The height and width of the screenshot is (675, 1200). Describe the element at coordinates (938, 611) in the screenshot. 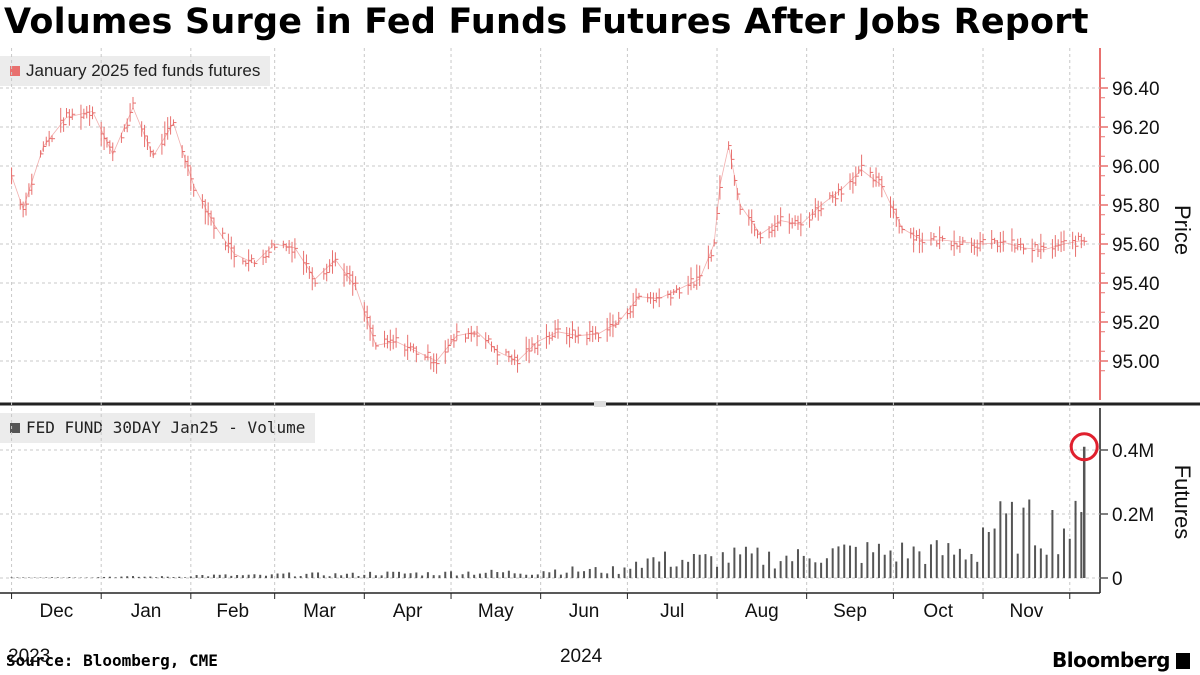

I see `month-label: Oct` at that location.